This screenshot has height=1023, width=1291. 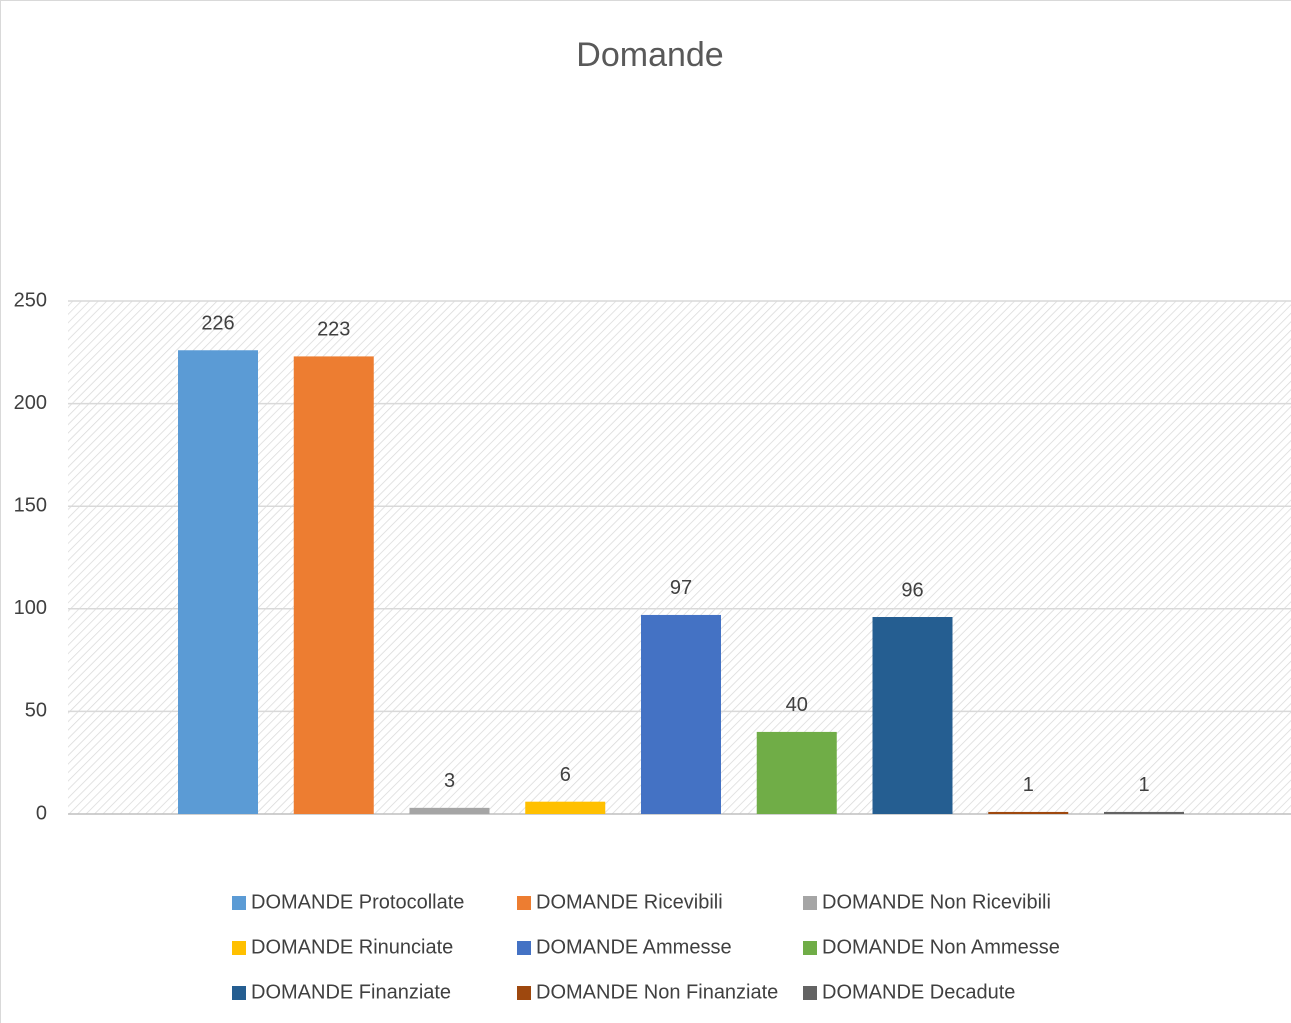 I want to click on y-tick-label: 50, so click(x=36, y=711).